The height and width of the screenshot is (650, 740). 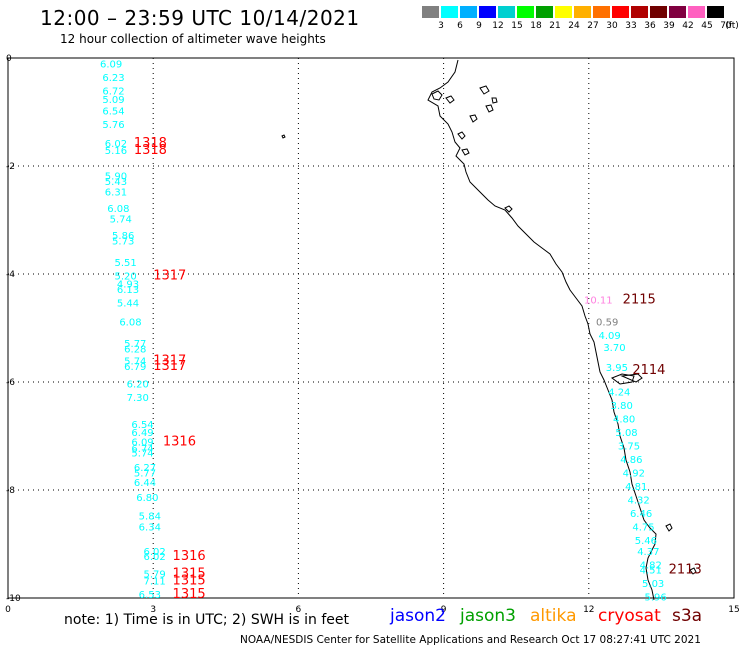 I want to click on wave-height-label: 7.11, so click(x=155, y=582).